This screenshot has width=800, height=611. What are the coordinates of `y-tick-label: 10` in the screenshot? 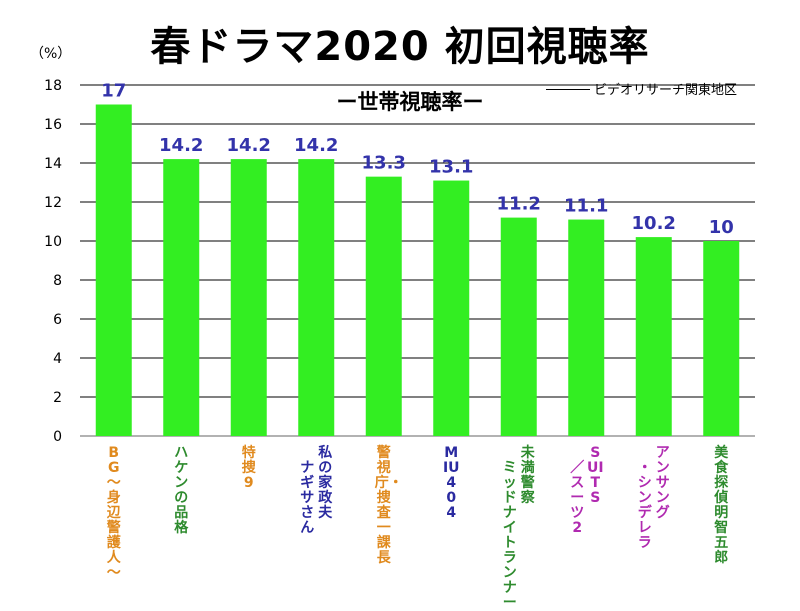 It's located at (53, 242).